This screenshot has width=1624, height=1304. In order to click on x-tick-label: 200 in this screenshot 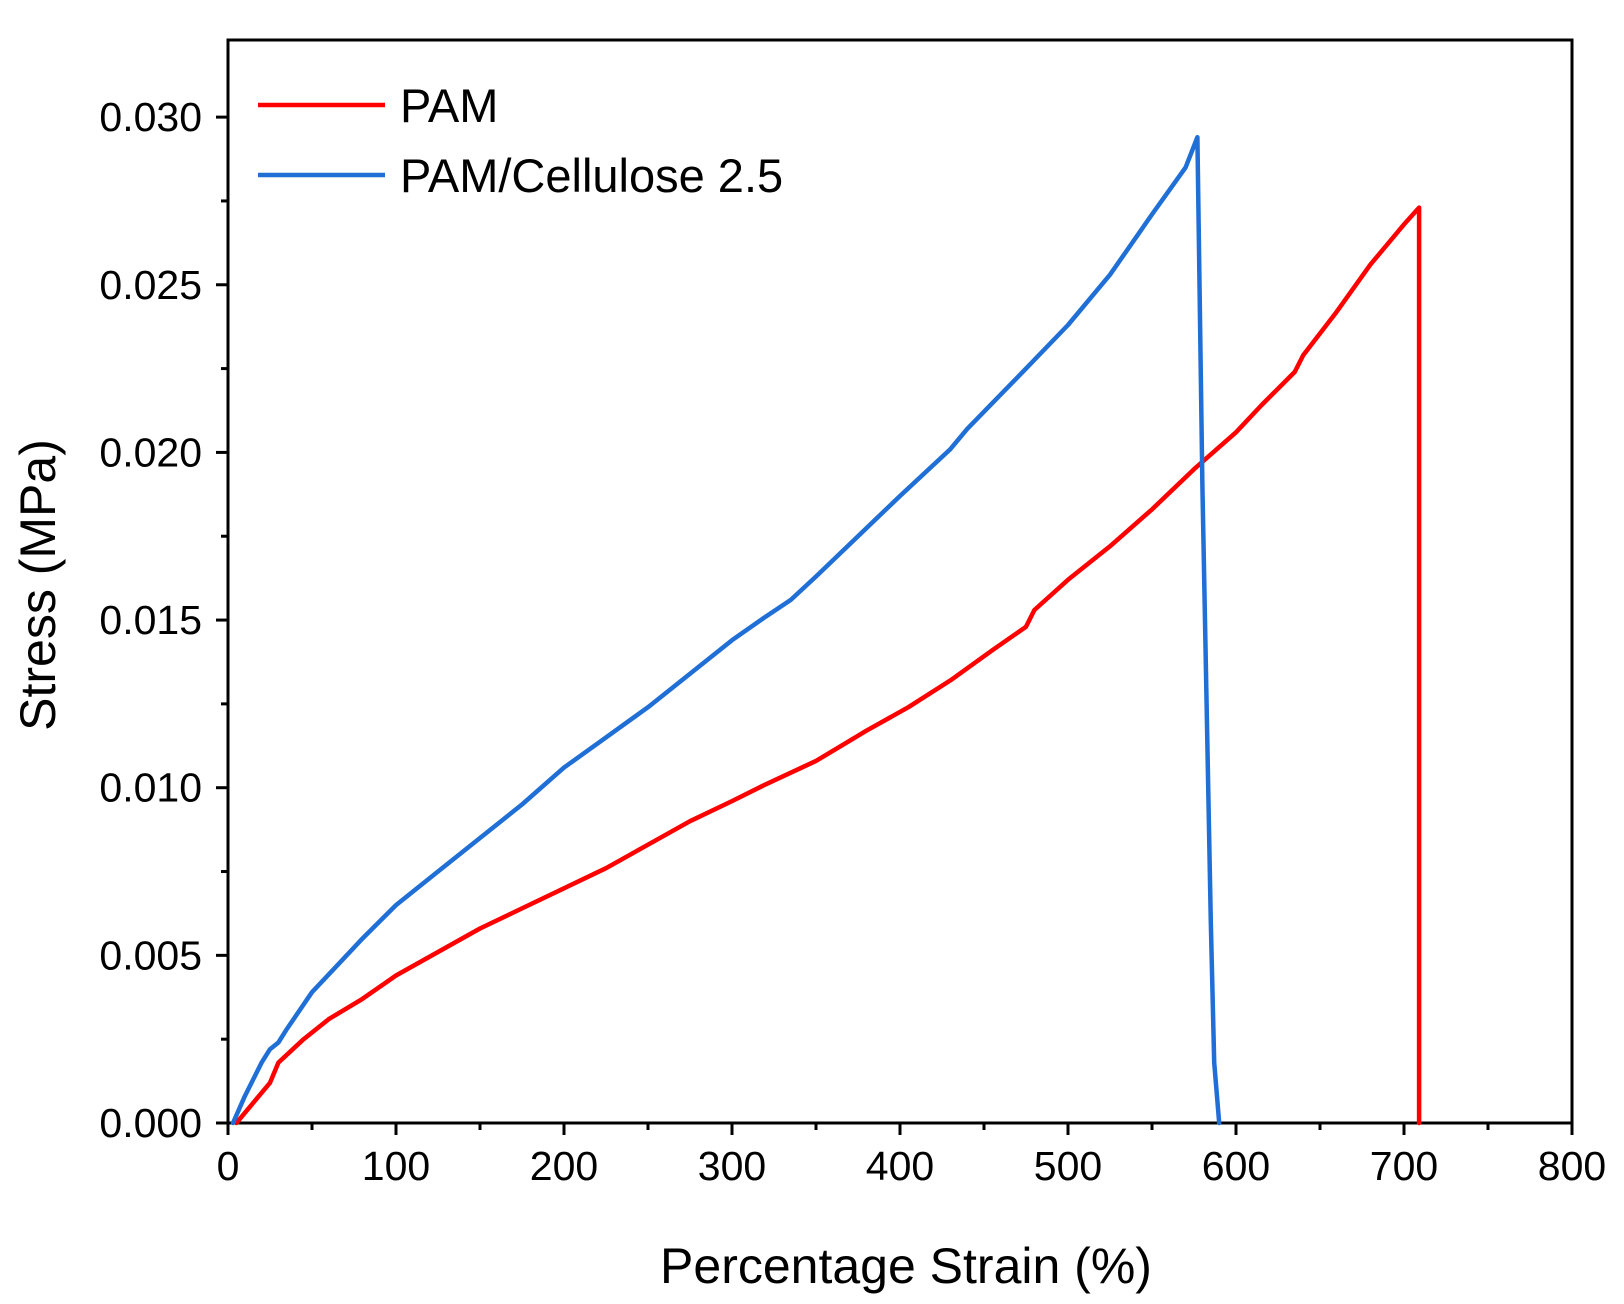, I will do `click(564, 1166)`.